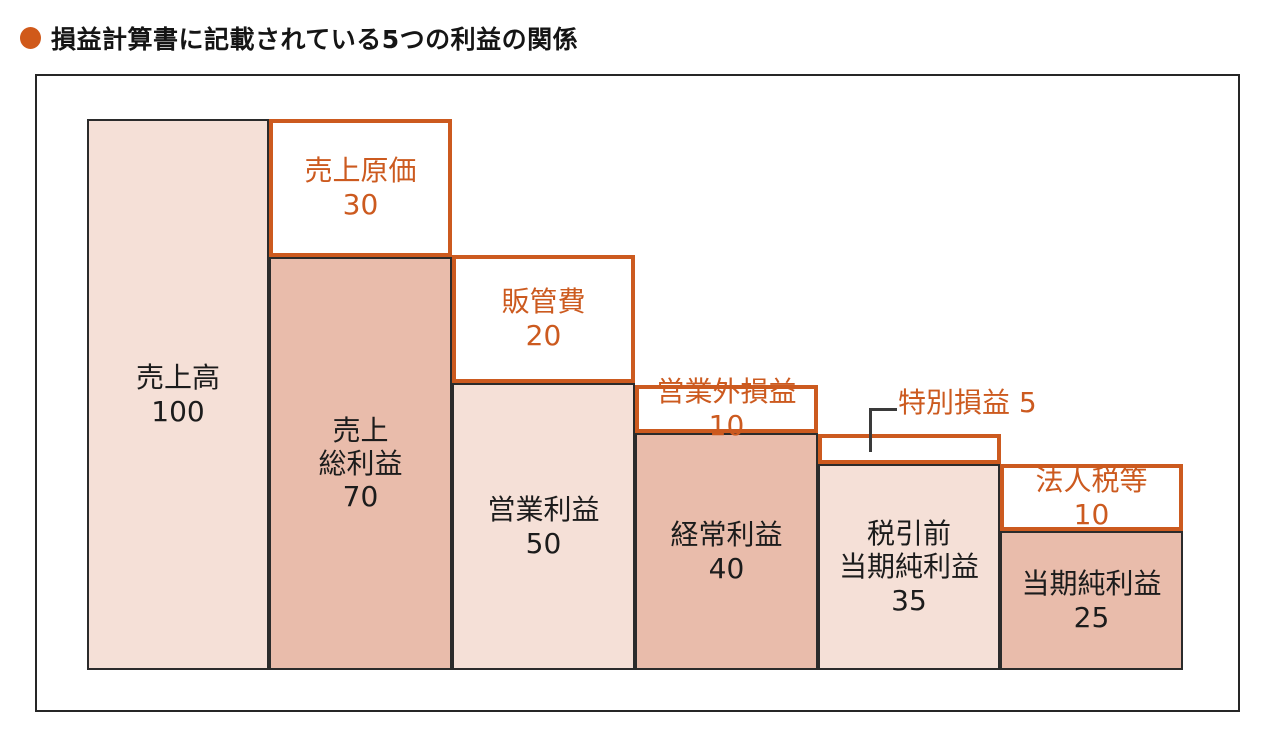 The height and width of the screenshot is (742, 1270). I want to click on callout-connector-vertical, so click(870, 430).